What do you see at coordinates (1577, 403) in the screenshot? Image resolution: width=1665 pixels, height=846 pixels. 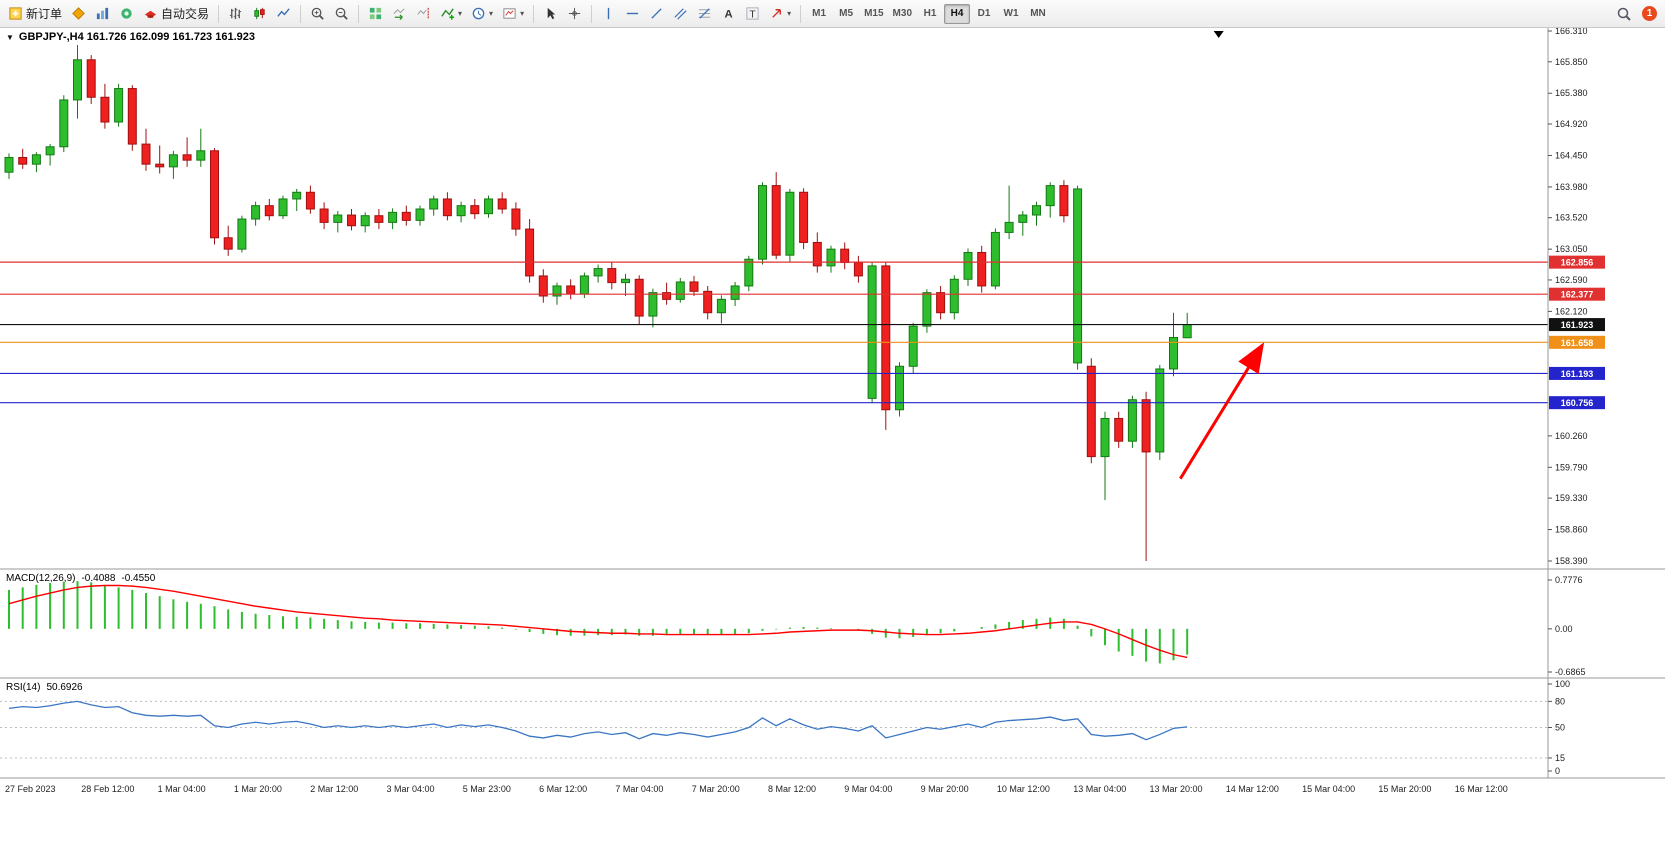 I see `price-tag-label: 160.756` at bounding box center [1577, 403].